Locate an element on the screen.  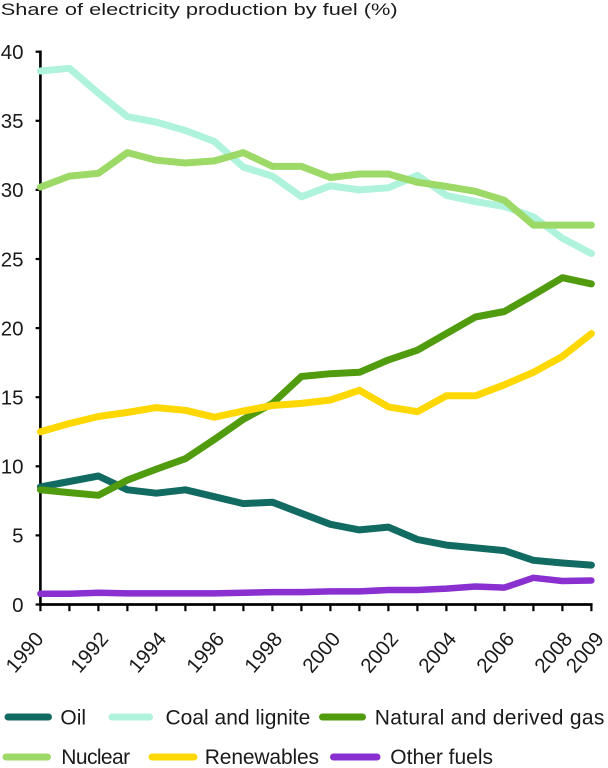
svg-text: 35 is located at coordinates (12, 121).